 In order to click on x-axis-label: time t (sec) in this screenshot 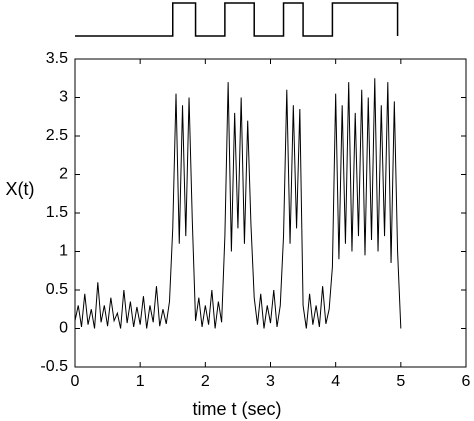, I will do `click(236, 409)`.